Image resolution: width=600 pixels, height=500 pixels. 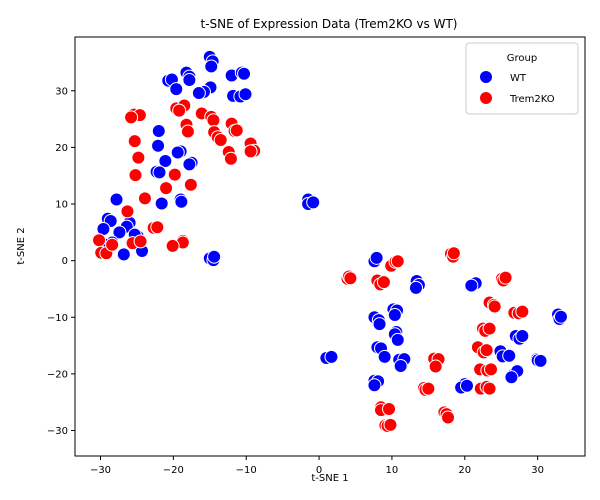 What do you see at coordinates (61, 205) in the screenshot?
I see `y-tick-label: 10` at bounding box center [61, 205].